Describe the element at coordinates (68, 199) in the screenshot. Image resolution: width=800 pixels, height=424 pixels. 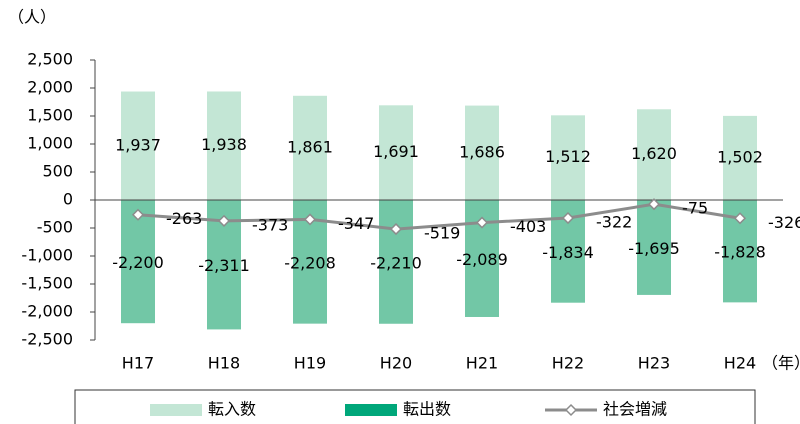
I see `y-tick-label: 0` at that location.